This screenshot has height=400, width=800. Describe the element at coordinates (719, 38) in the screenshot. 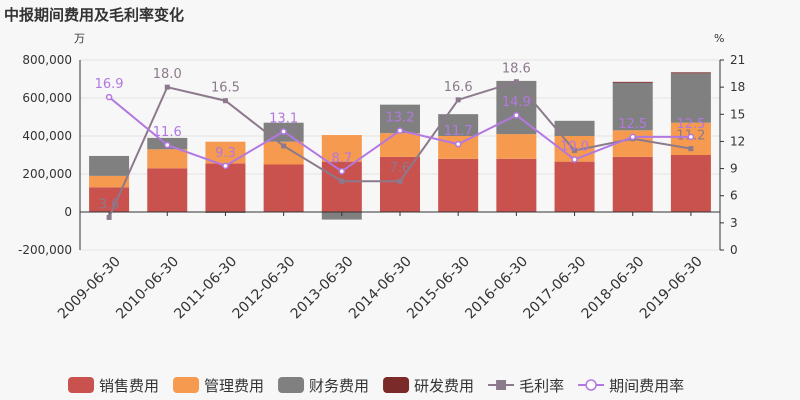

I see `right-axis-unit: %` at that location.